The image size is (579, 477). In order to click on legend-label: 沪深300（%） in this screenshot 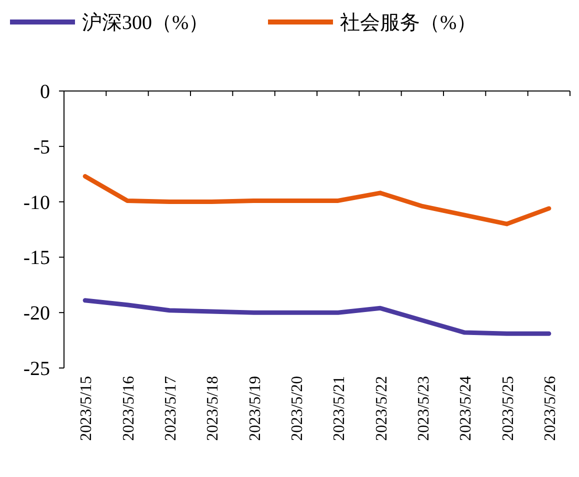, I will do `click(145, 22)`.